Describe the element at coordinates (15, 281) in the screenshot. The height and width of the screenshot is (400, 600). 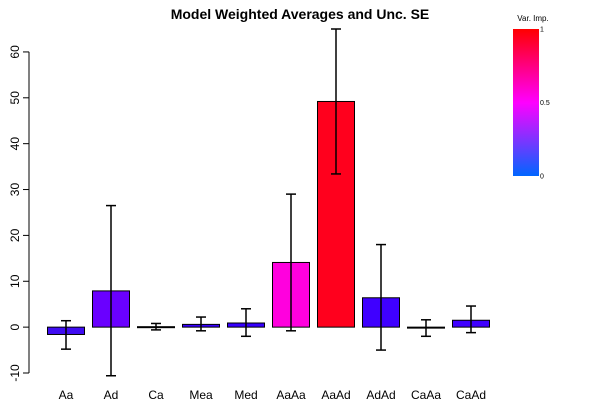
I see `y-tick-label: 10` at that location.